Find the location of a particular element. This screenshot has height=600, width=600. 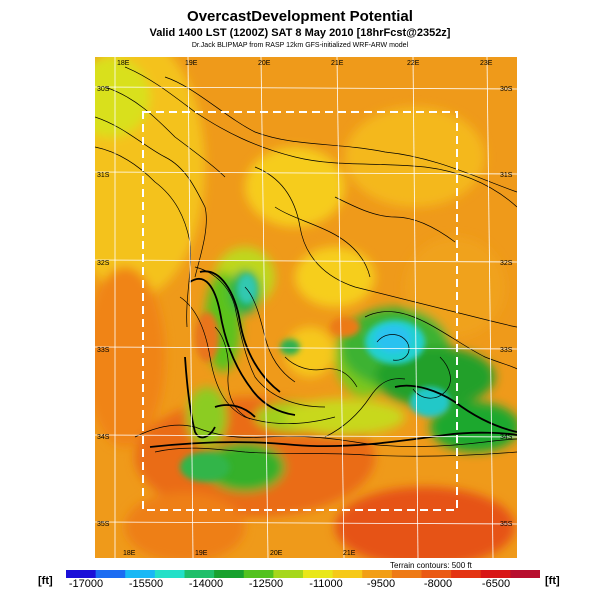

chart-title: OvercastDevelopment Potential is located at coordinates (300, 16).